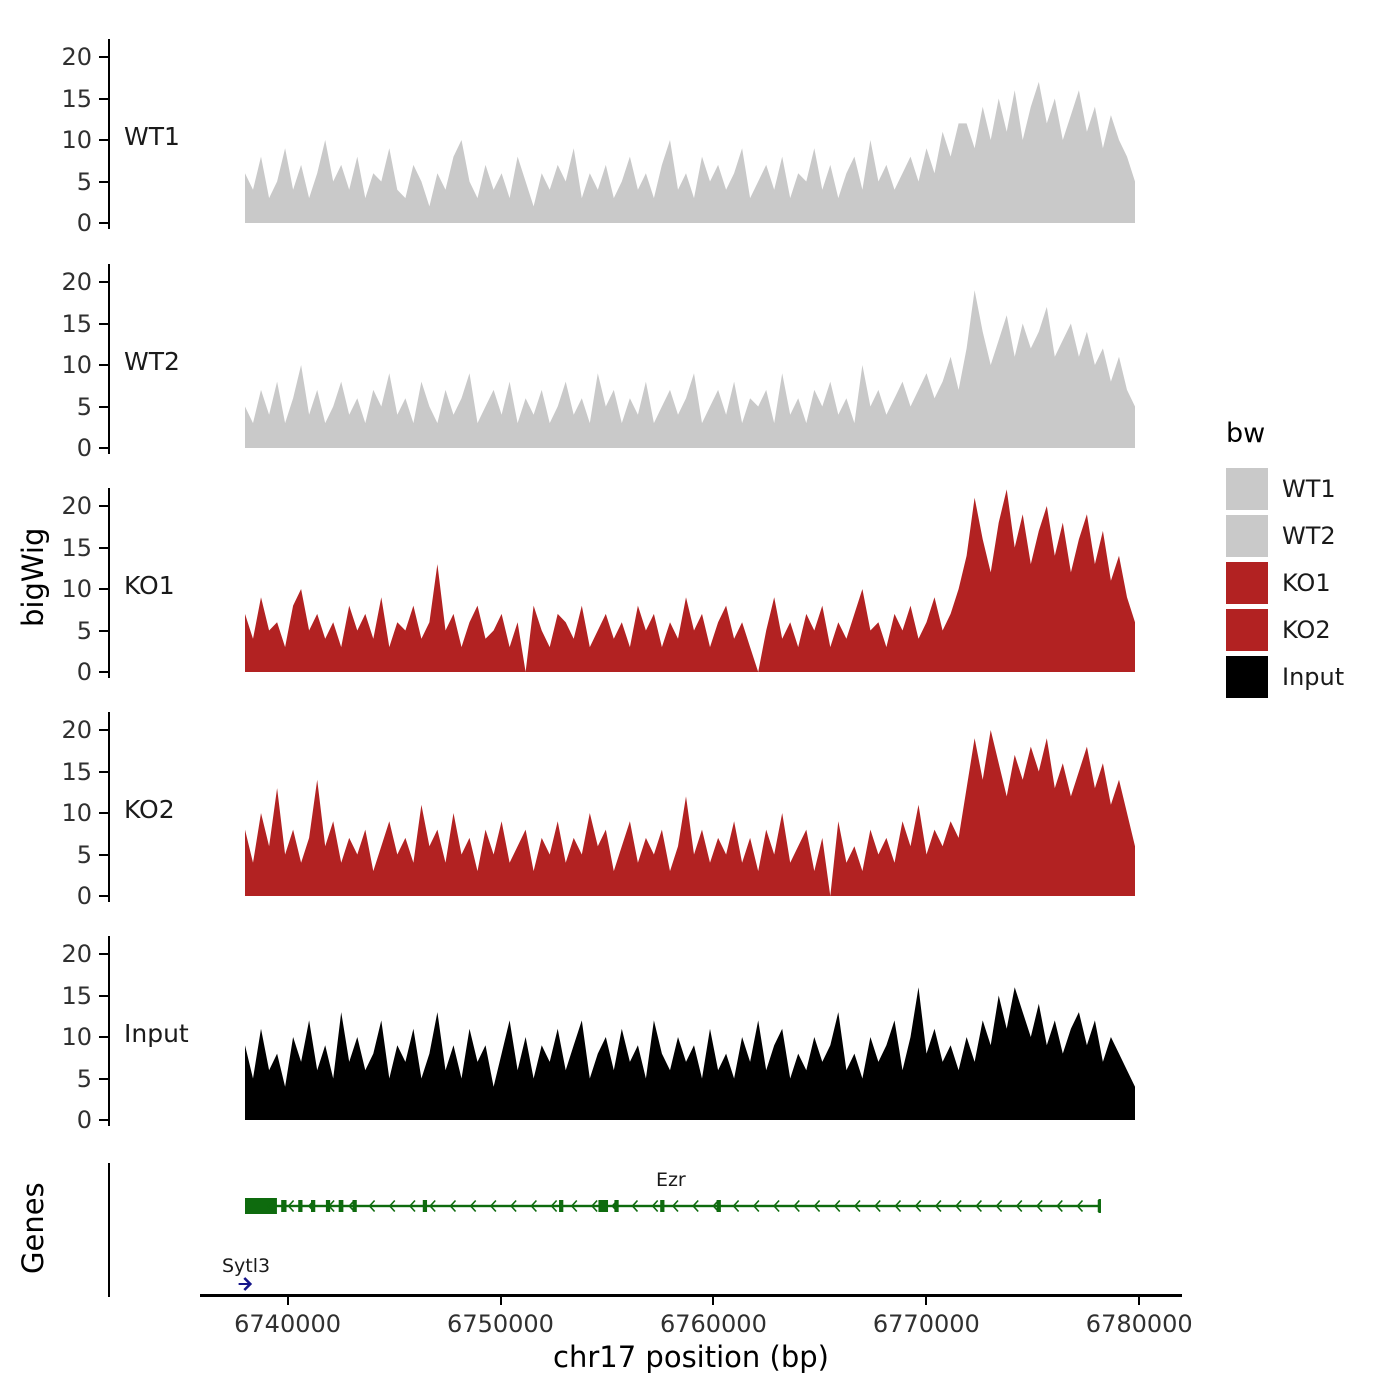 Image resolution: width=1400 pixels, height=1400 pixels. I want to click on track-label-wt1: WT1, so click(152, 136).